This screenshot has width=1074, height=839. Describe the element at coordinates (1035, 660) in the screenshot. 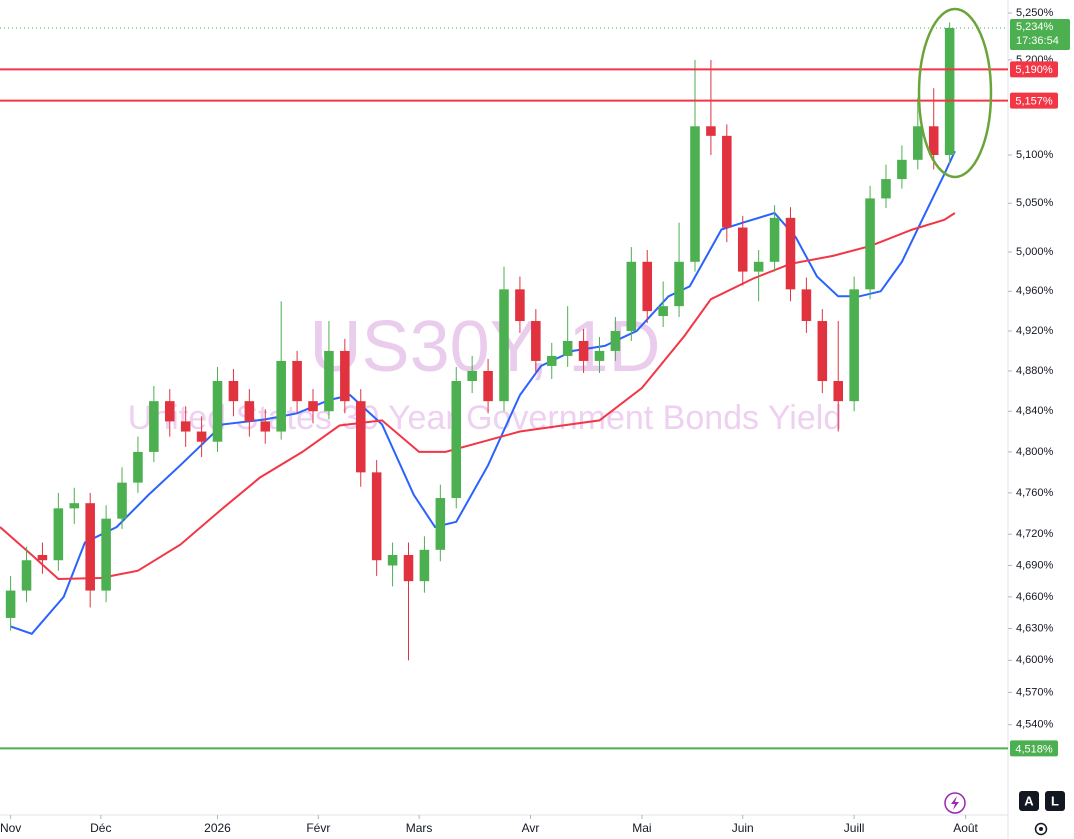

I see `y-tick-label: 4,600%` at that location.